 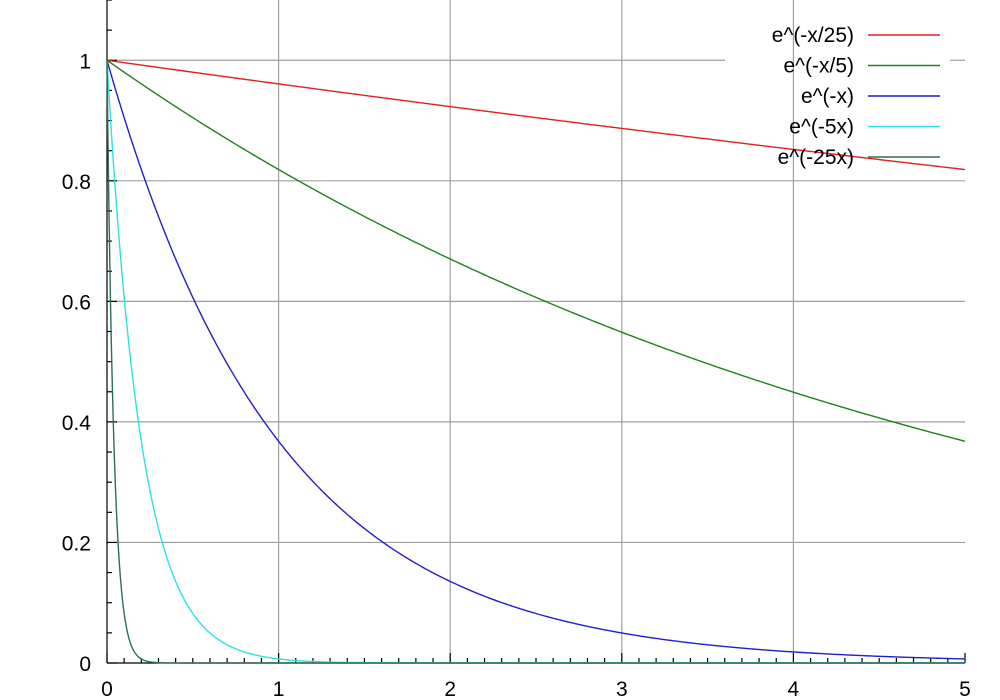 I want to click on x-tick-label: 2, so click(x=450, y=689).